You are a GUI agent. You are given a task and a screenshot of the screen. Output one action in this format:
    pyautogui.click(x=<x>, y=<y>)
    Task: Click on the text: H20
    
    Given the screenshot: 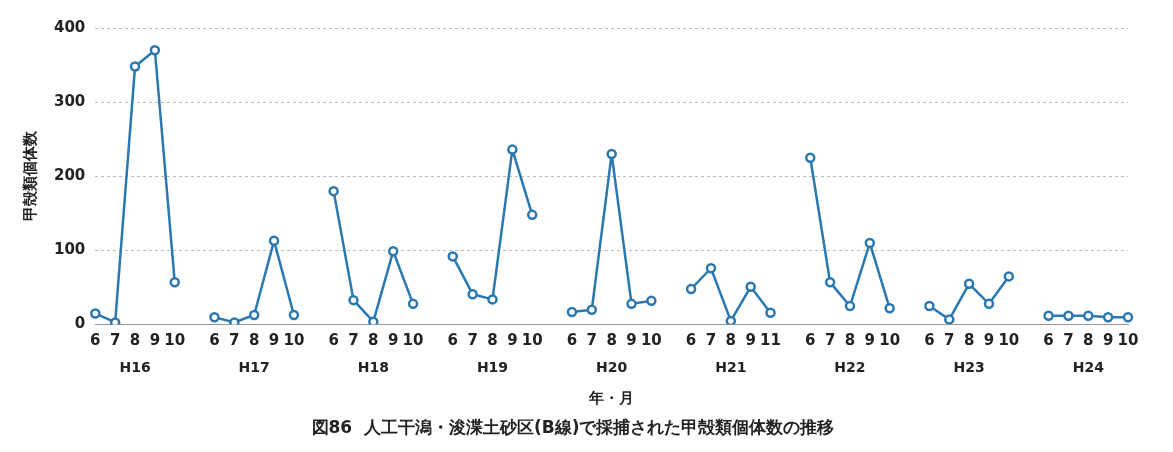 What is the action you would take?
    pyautogui.click(x=612, y=367)
    